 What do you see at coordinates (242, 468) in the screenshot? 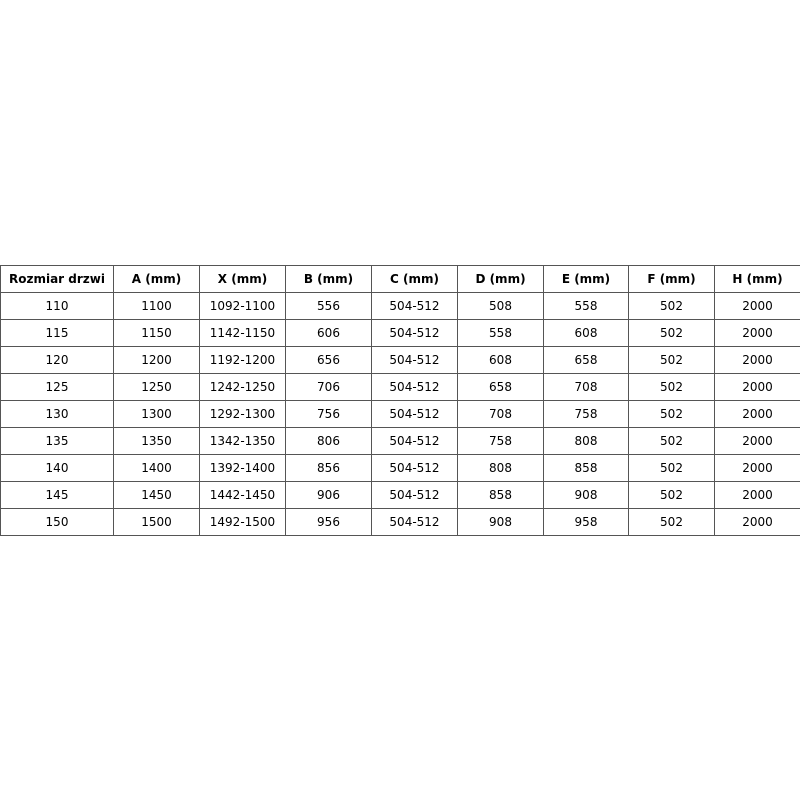
I see `table-cell: 1392-1400` at bounding box center [242, 468].